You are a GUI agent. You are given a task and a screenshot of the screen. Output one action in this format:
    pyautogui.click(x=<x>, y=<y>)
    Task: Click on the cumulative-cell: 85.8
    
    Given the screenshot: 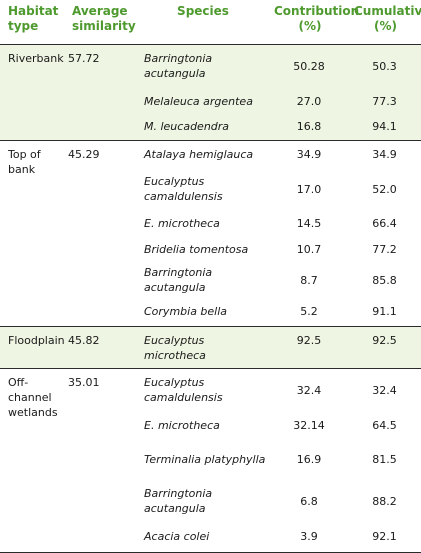 What is the action you would take?
    pyautogui.click(x=384, y=280)
    